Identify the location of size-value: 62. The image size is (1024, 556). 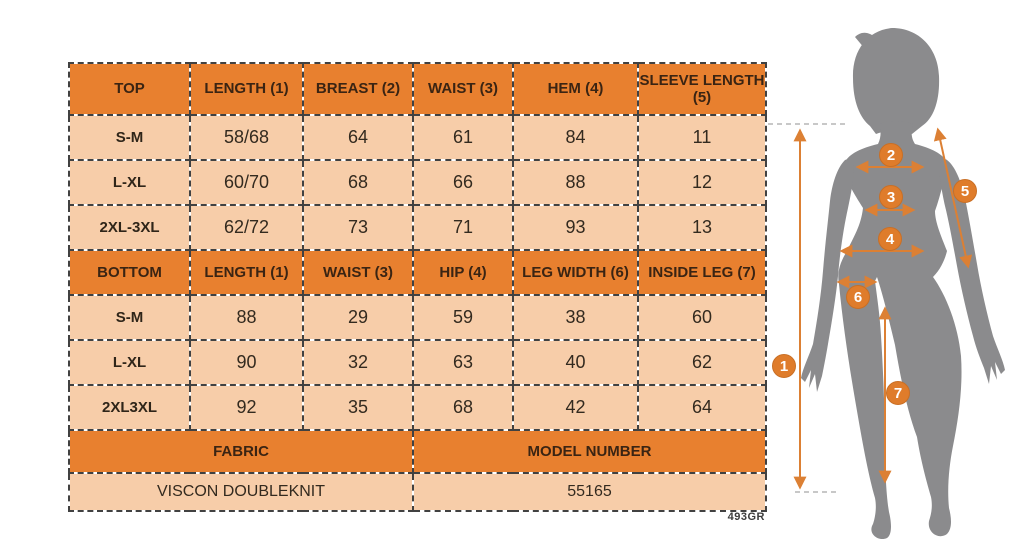
(702, 362).